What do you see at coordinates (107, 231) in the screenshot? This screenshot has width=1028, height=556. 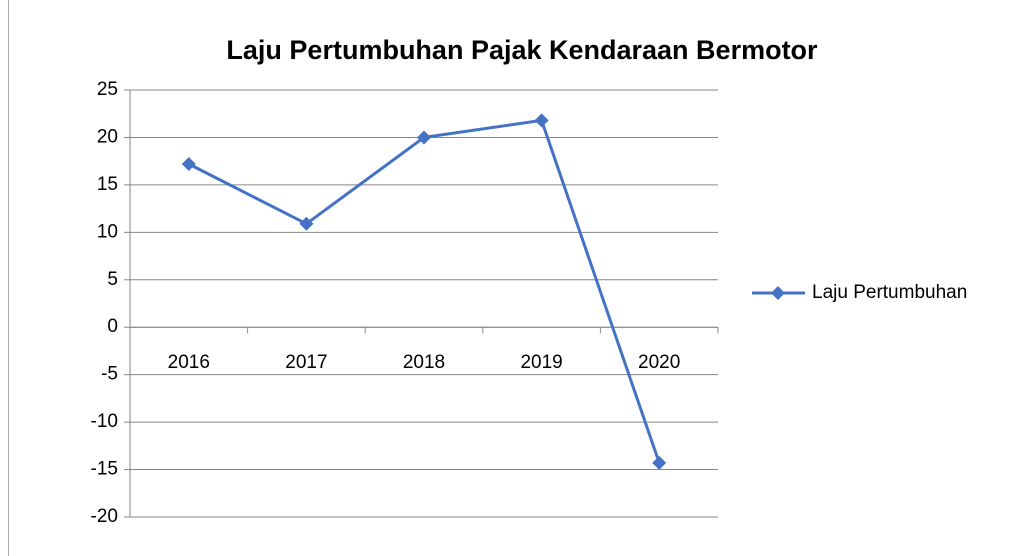 I see `y-tick-label: 10` at bounding box center [107, 231].